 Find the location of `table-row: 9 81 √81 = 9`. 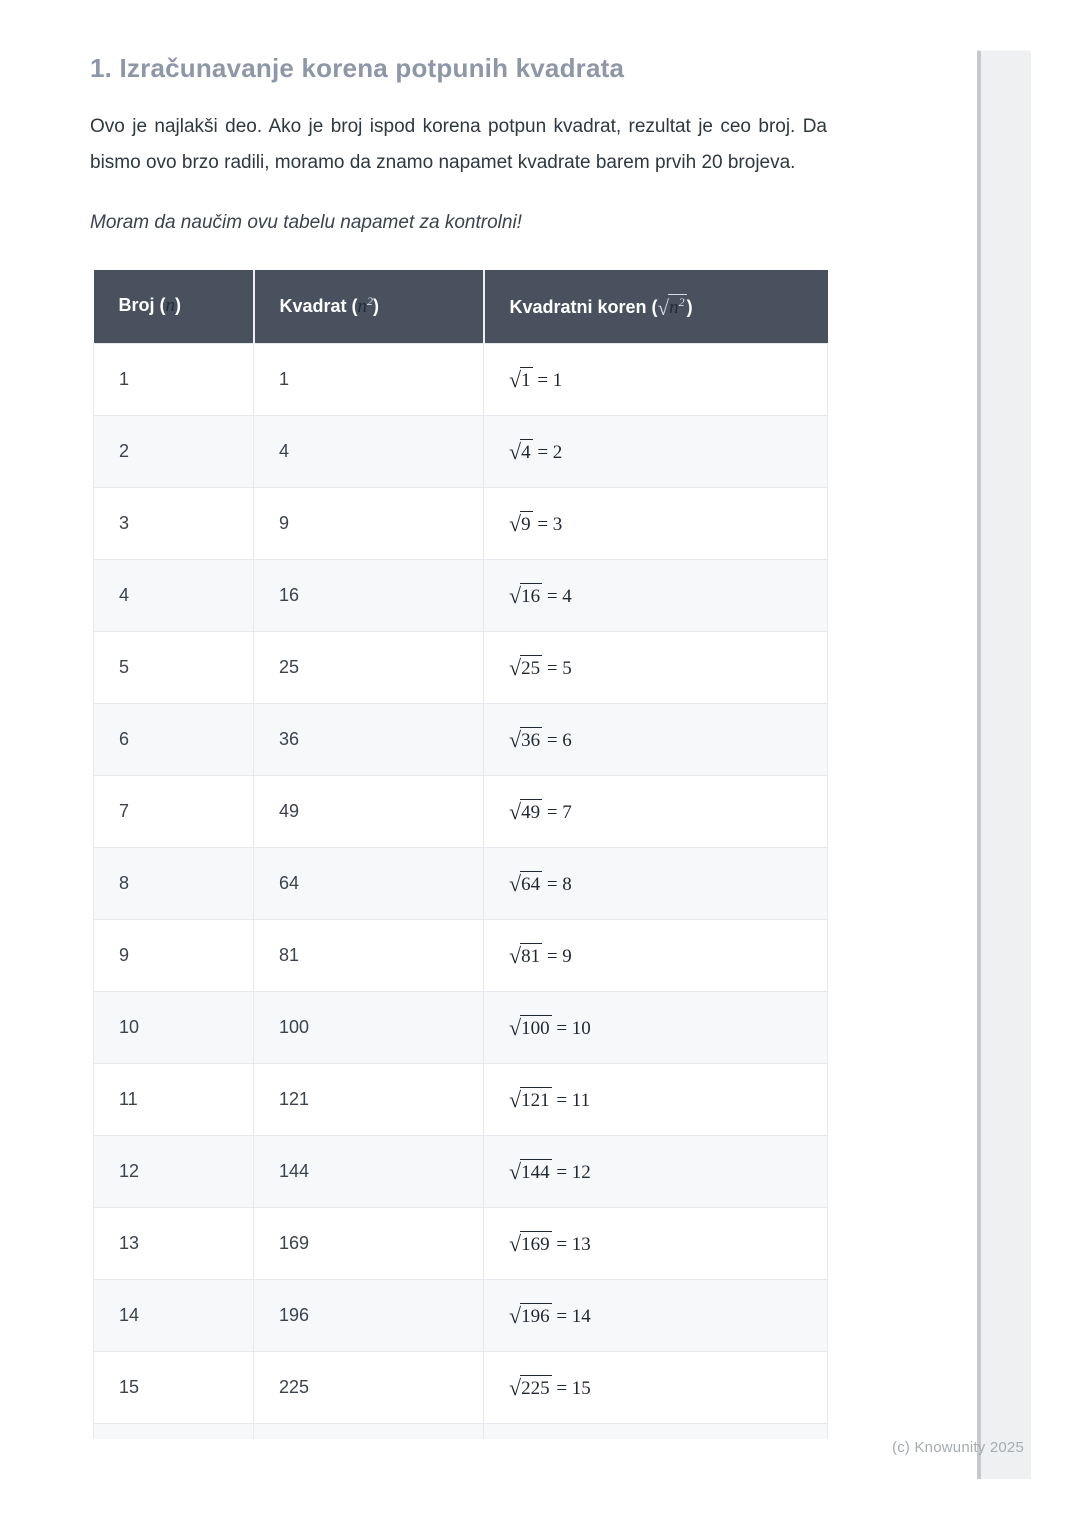

table-row: 9 81 √81 = 9 is located at coordinates (460, 955).